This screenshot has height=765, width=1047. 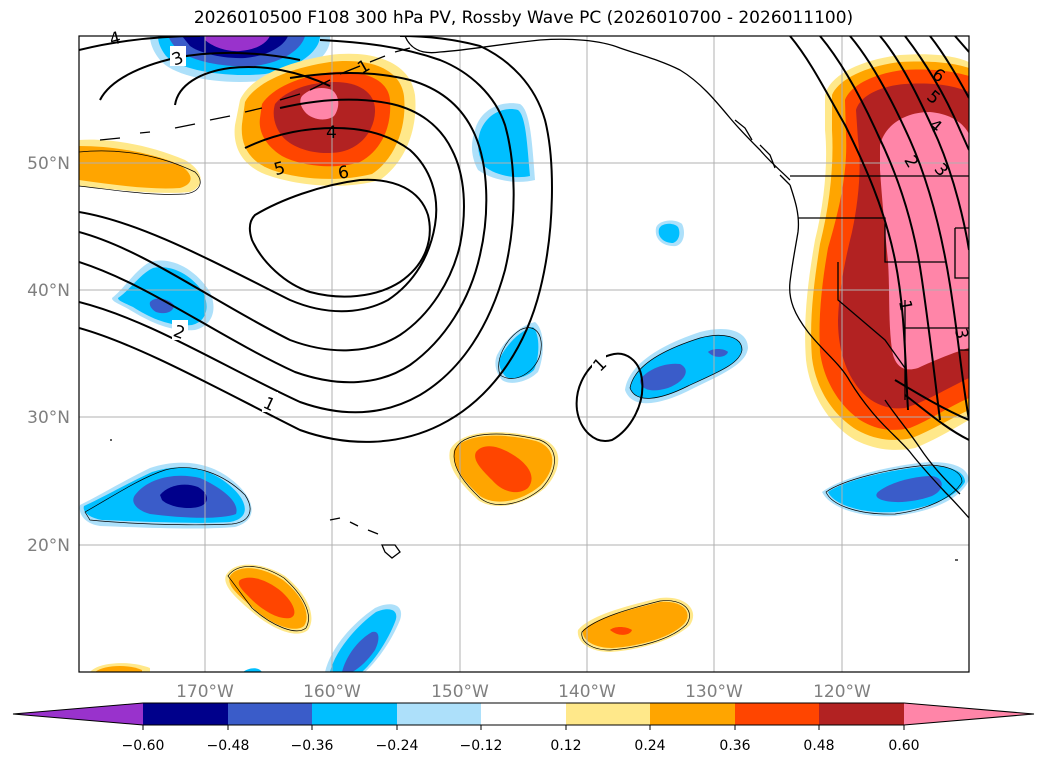 What do you see at coordinates (587, 692) in the screenshot?
I see `lon-label-140w: 140°W` at bounding box center [587, 692].